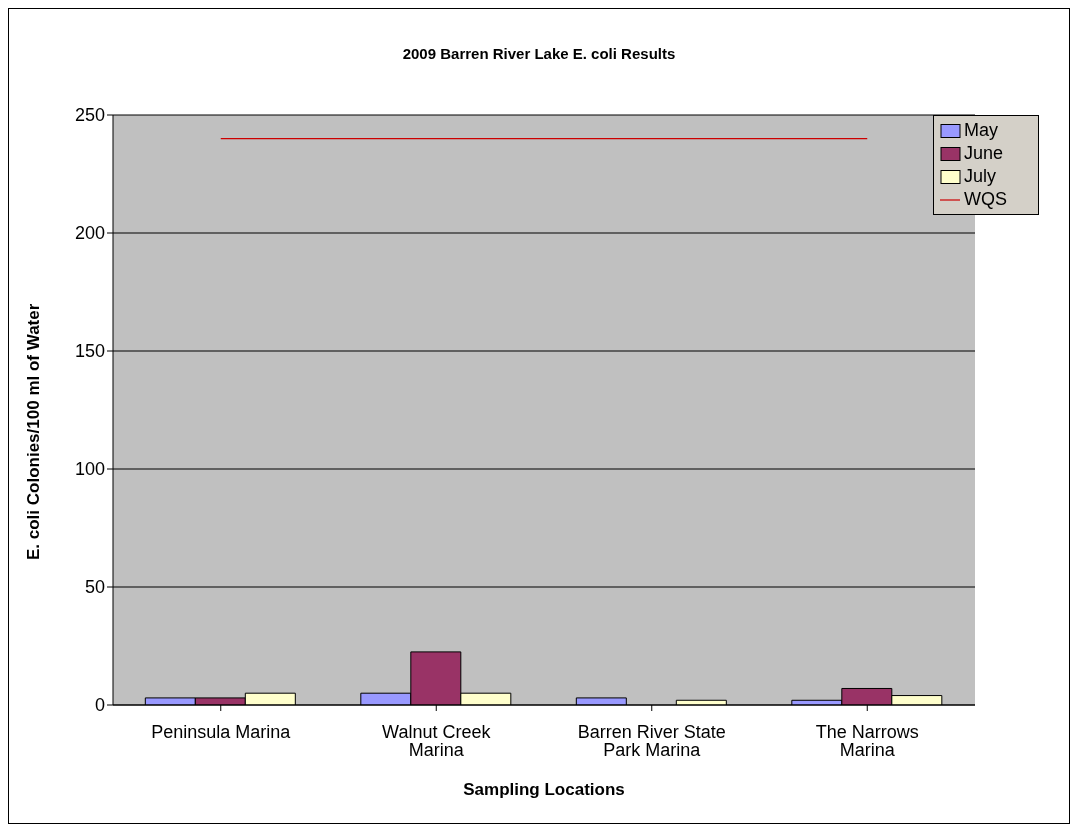 The height and width of the screenshot is (834, 1080). Describe the element at coordinates (89, 115) in the screenshot. I see `y-tick-label: 250` at that location.